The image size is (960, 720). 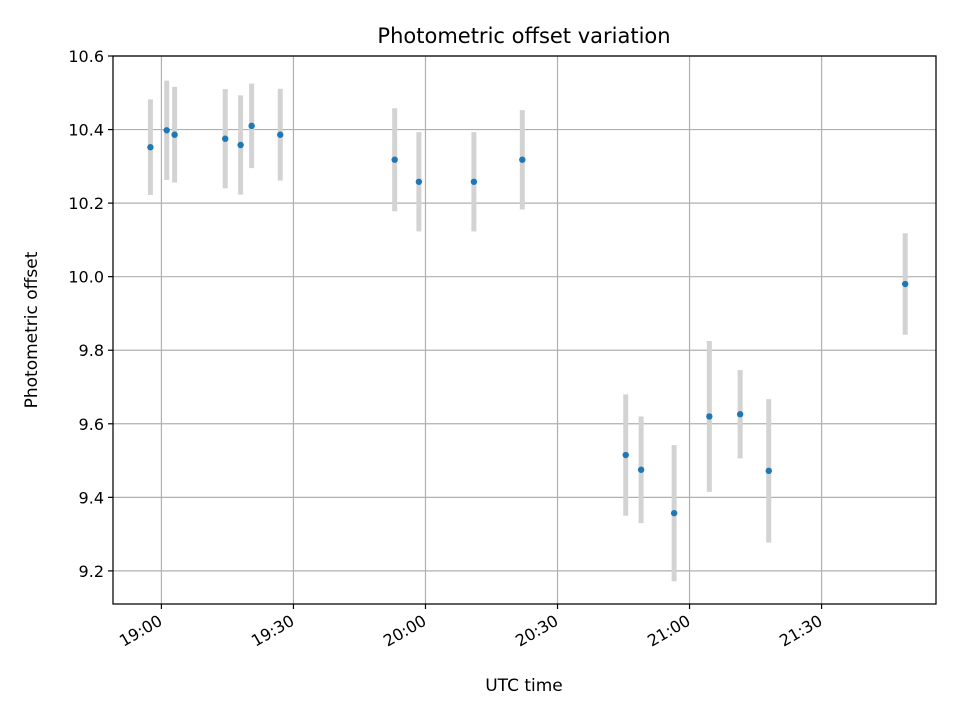 What do you see at coordinates (91, 497) in the screenshot?
I see `y-tick-label: 9.4` at bounding box center [91, 497].